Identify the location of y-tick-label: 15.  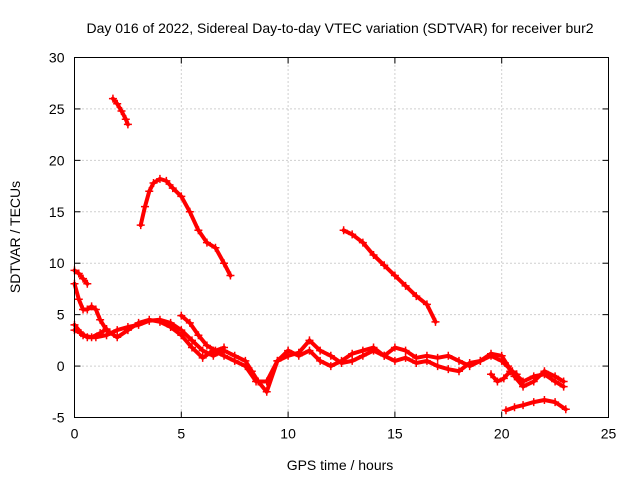
(57, 212).